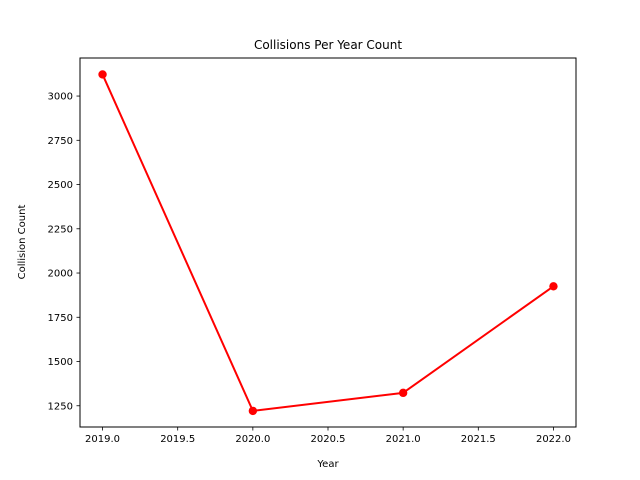  I want to click on y-tick-label: 2500, so click(60, 185).